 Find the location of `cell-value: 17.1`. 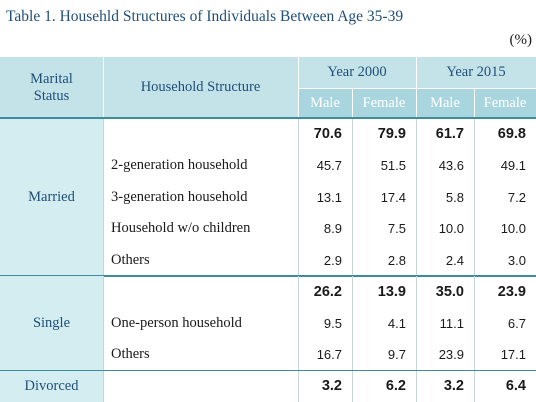

cell-value: 17.1 is located at coordinates (513, 355).